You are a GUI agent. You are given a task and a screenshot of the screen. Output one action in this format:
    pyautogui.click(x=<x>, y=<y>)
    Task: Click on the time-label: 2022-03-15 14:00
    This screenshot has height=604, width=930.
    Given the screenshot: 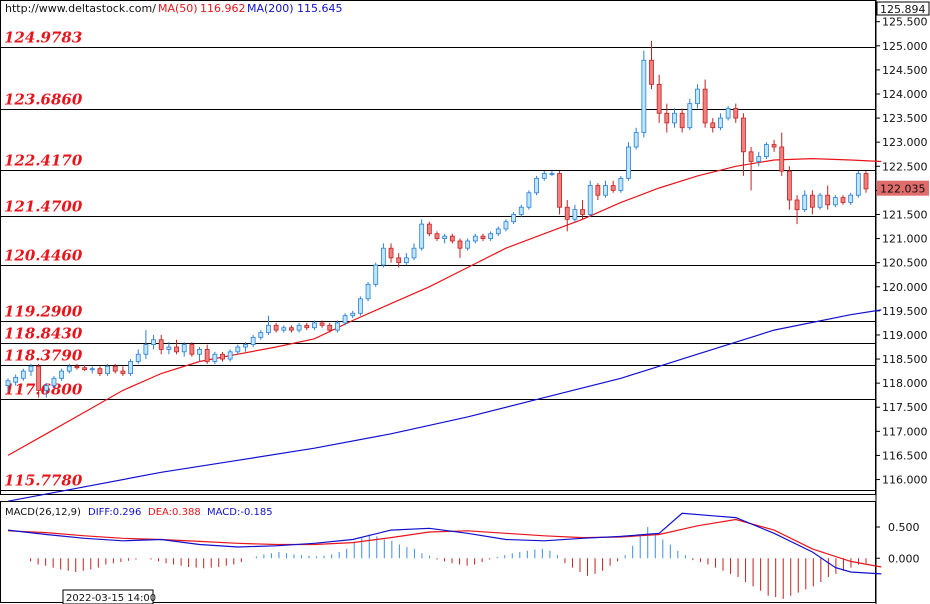 What is the action you would take?
    pyautogui.click(x=111, y=598)
    